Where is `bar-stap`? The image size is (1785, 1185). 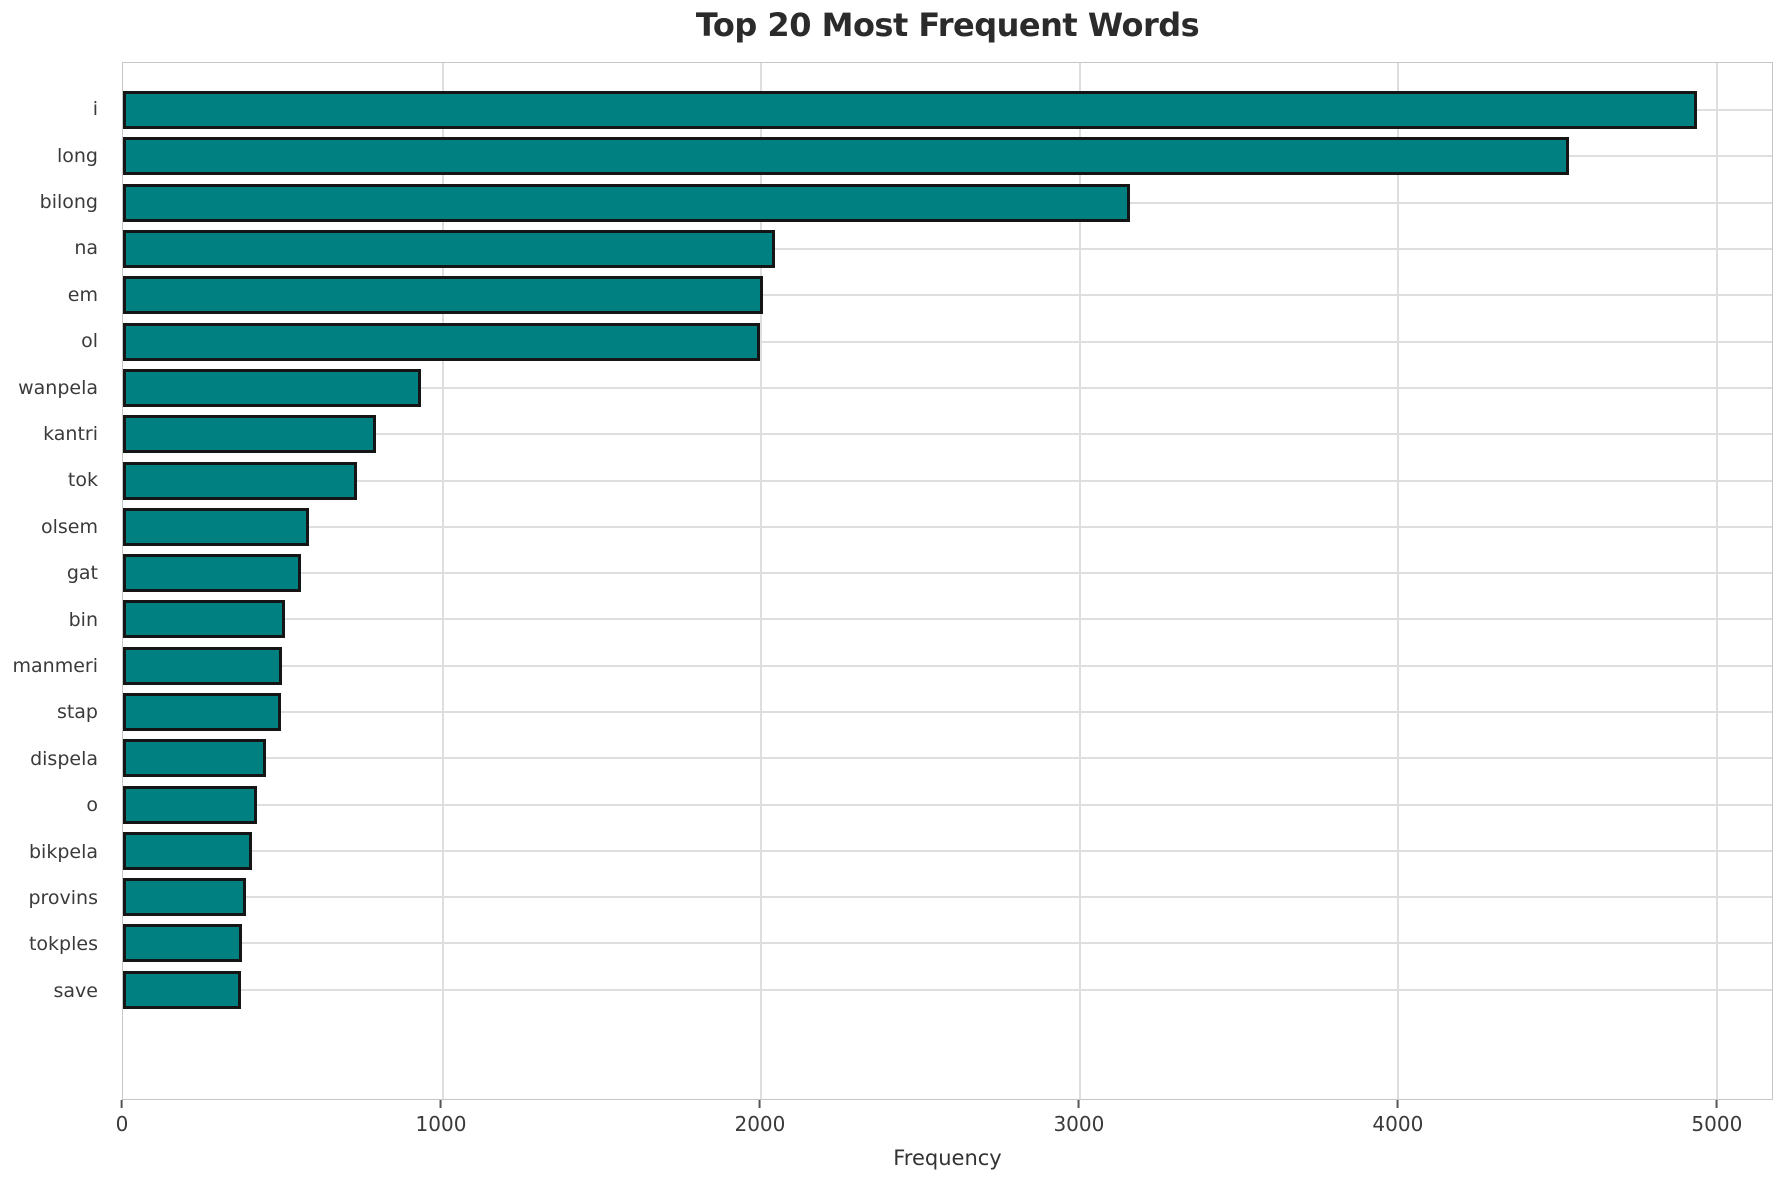 bar-stap is located at coordinates (202, 712).